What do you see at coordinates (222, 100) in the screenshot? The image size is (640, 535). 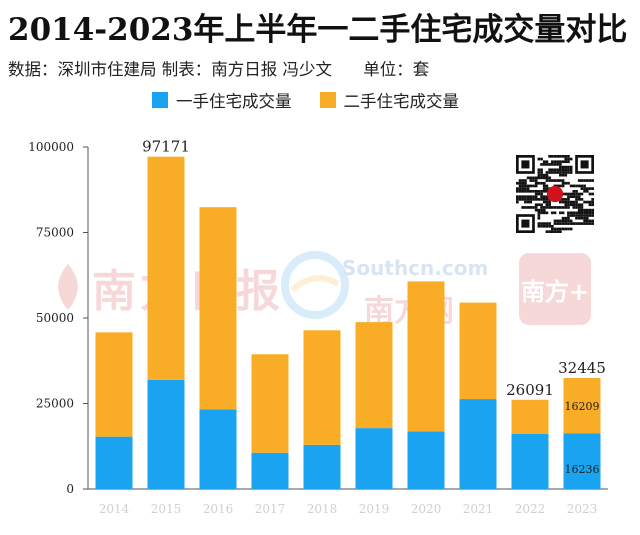 I see `legend-item-new: 一手住宅成交量` at bounding box center [222, 100].